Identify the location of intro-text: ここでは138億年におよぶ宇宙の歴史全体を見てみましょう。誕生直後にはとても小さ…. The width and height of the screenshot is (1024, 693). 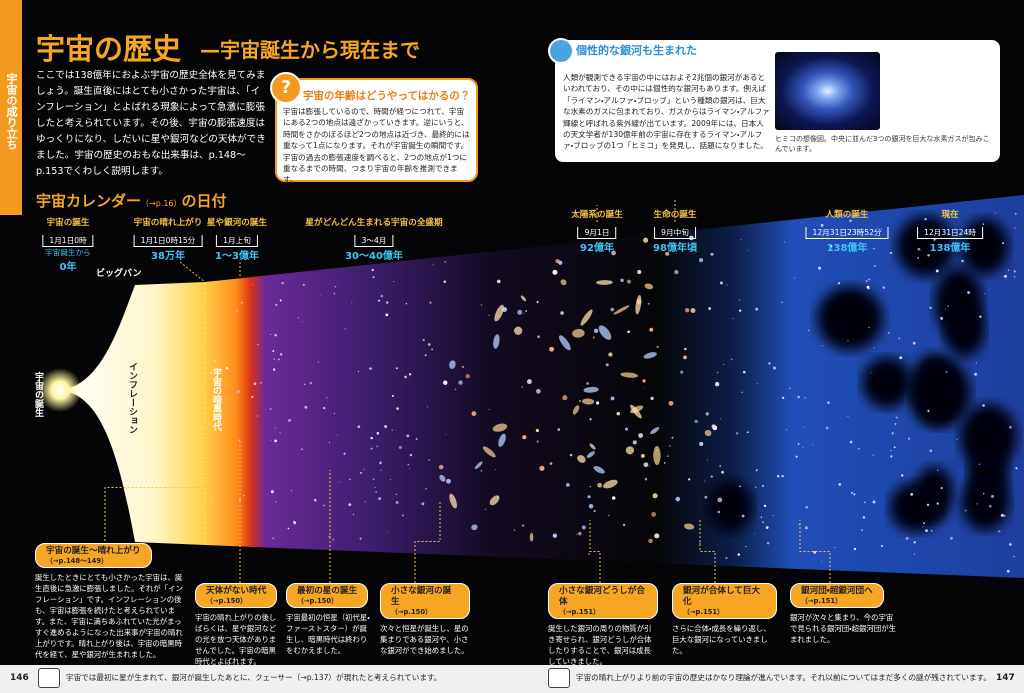
(151, 123).